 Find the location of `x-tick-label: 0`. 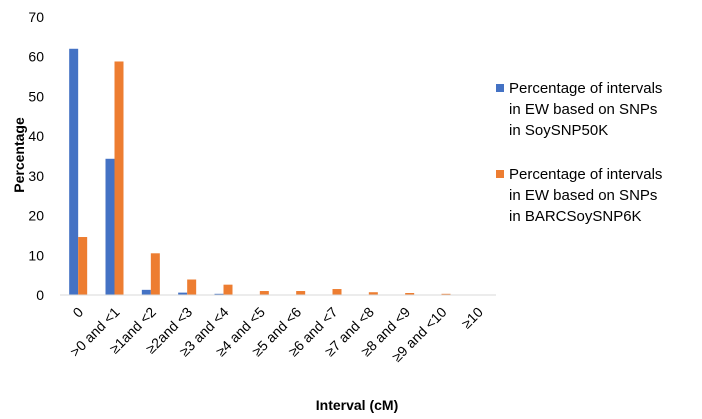

x-tick-label: 0 is located at coordinates (77, 312).